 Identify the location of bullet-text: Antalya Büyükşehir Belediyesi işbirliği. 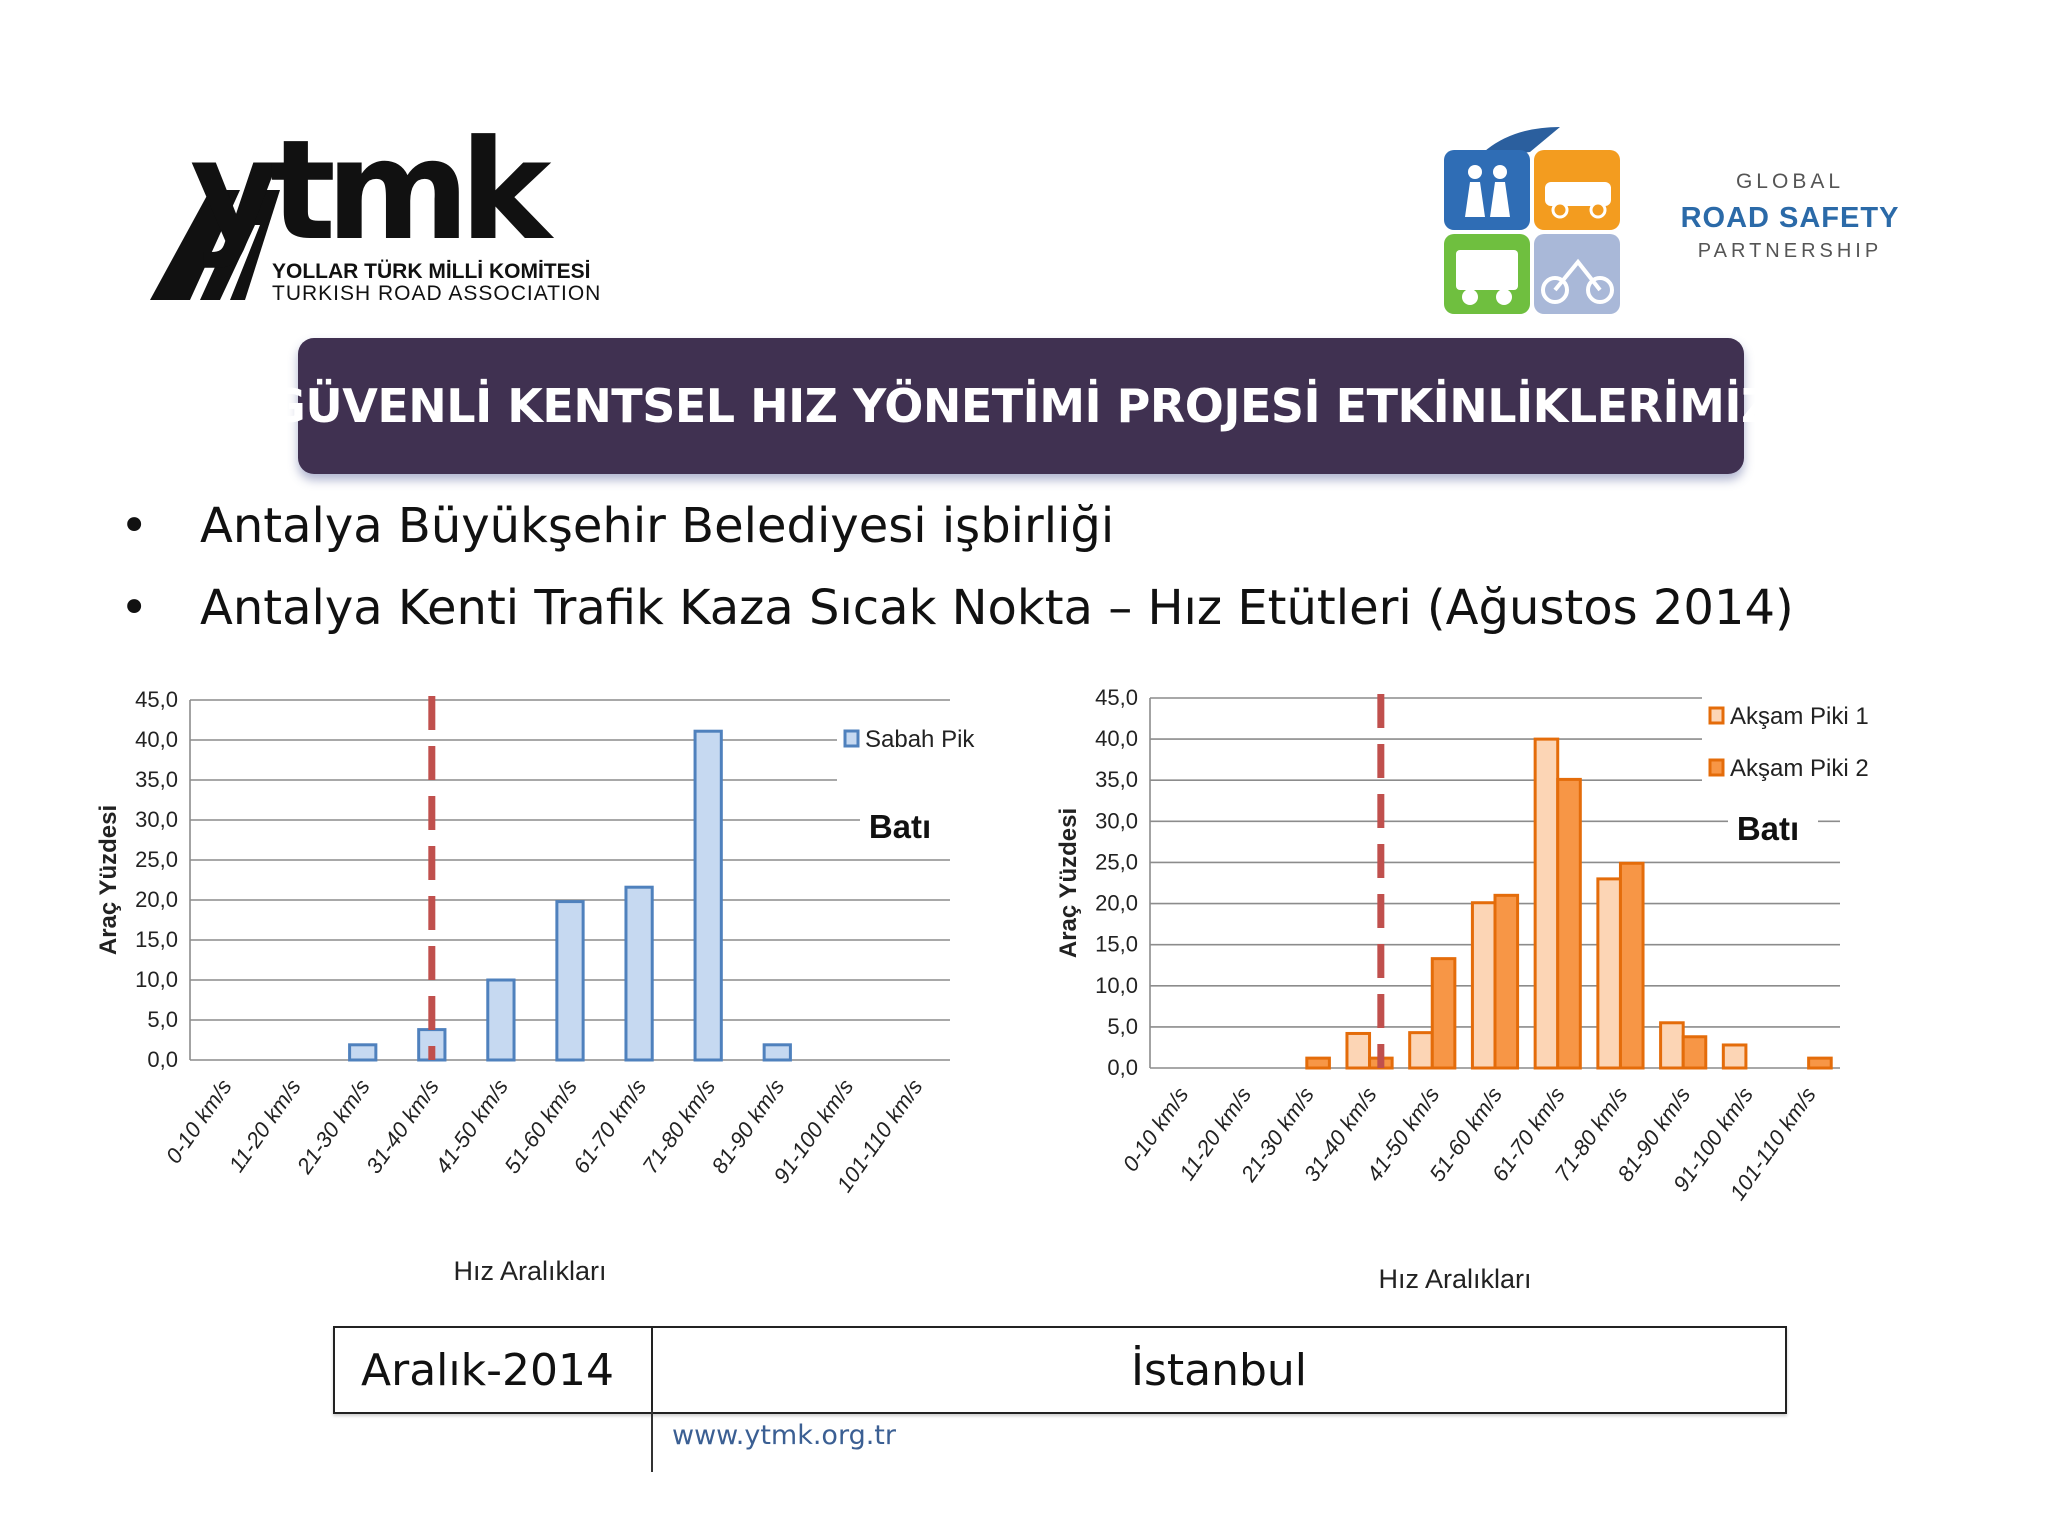
(657, 526).